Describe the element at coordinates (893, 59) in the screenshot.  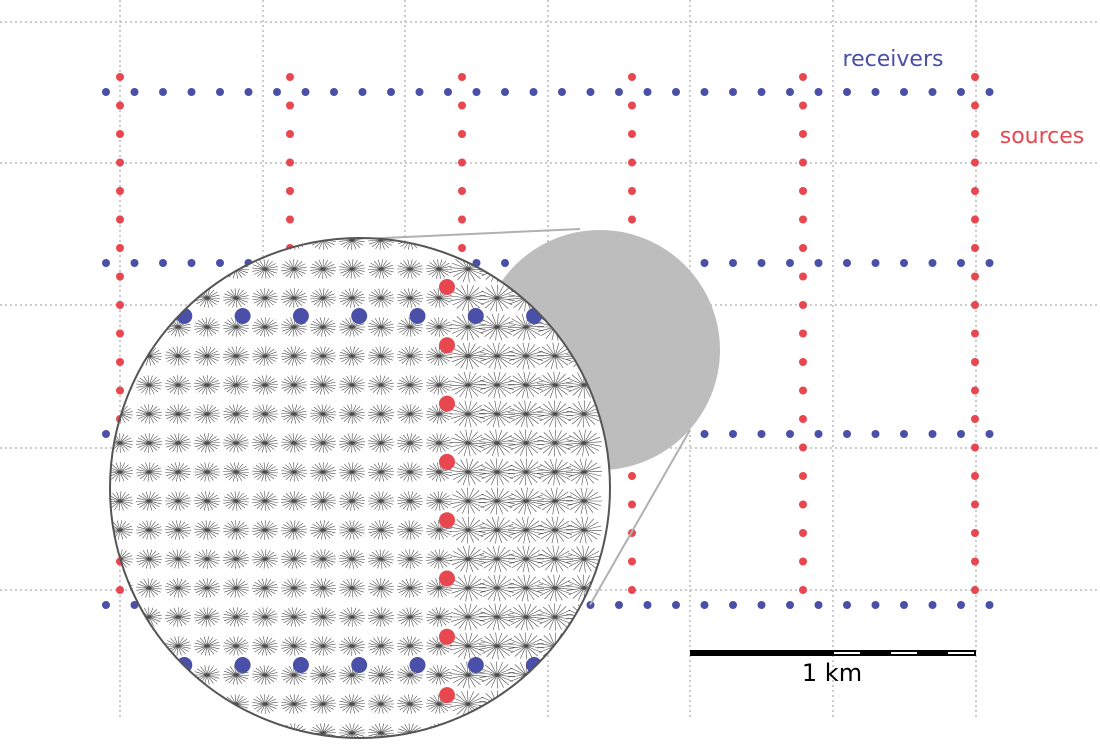
I see `receivers-legend-label: receivers` at that location.